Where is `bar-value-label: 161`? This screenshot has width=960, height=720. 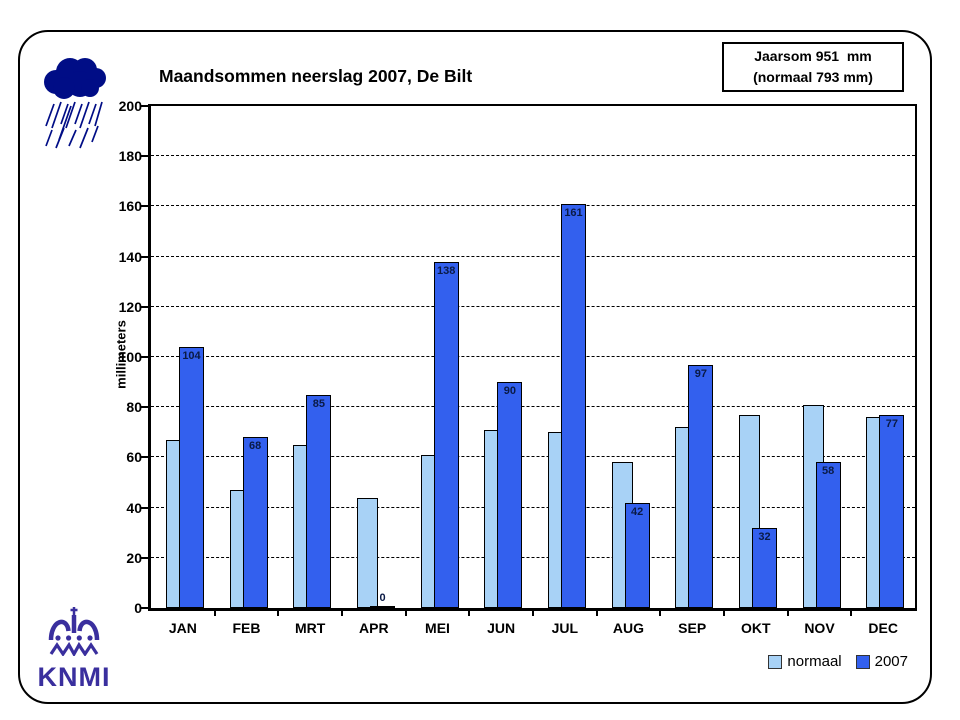
bar-value-label: 161 is located at coordinates (573, 212).